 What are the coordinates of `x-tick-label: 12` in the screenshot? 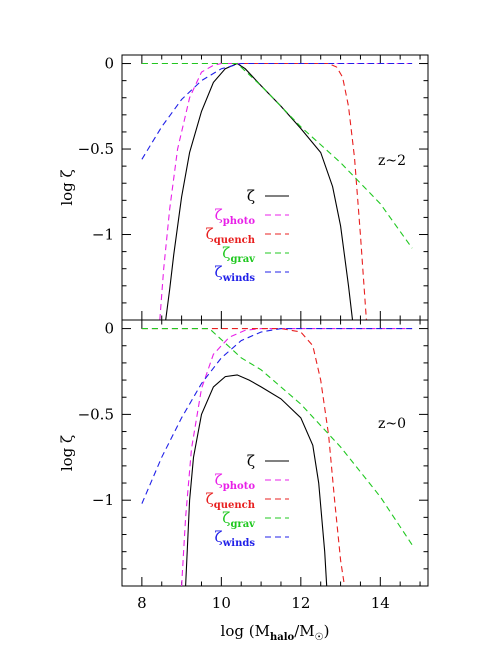 It's located at (300, 603).